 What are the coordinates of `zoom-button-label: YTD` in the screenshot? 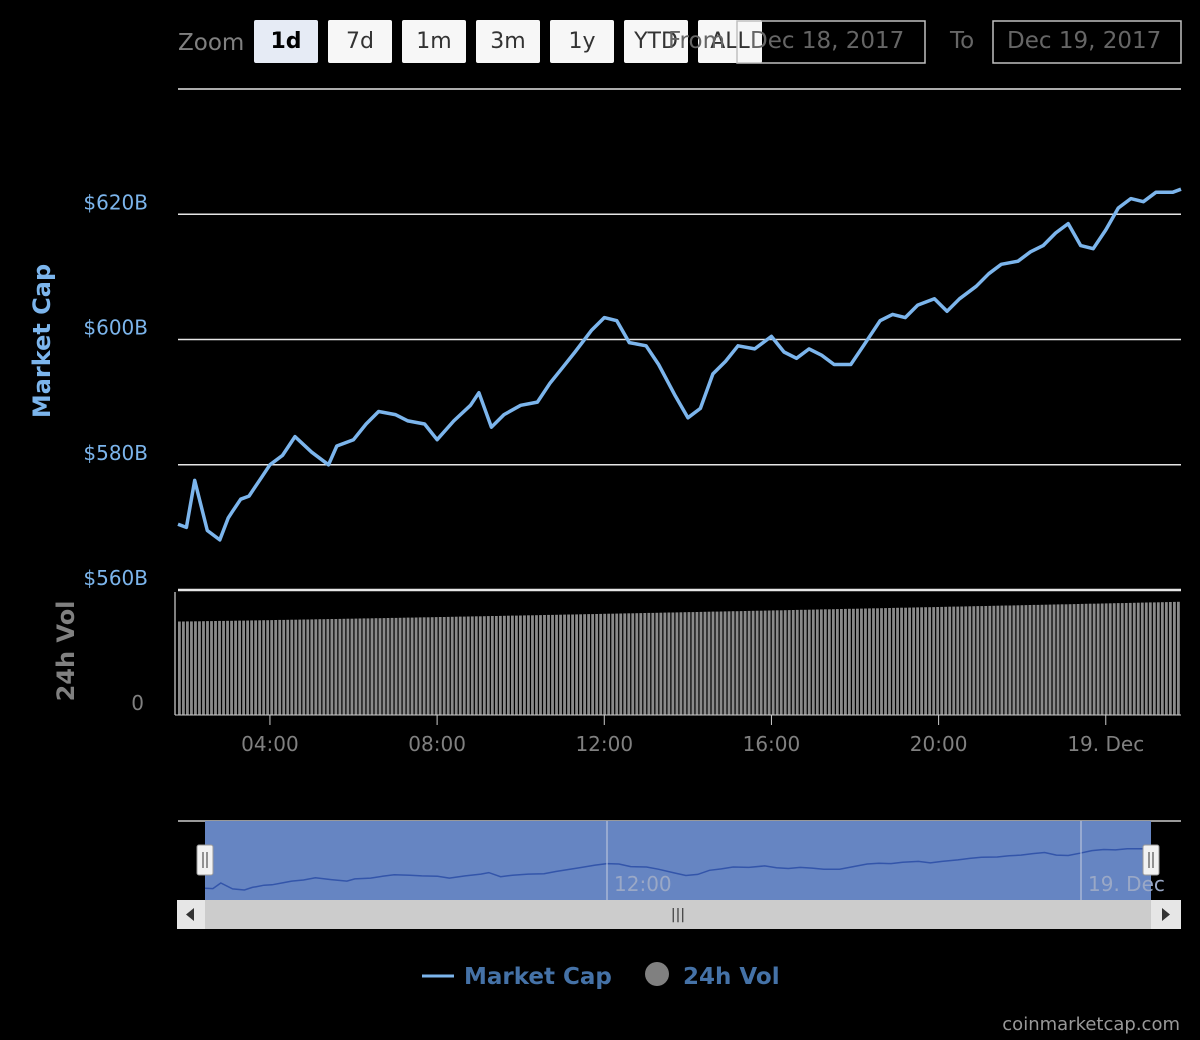 It's located at (655, 41).